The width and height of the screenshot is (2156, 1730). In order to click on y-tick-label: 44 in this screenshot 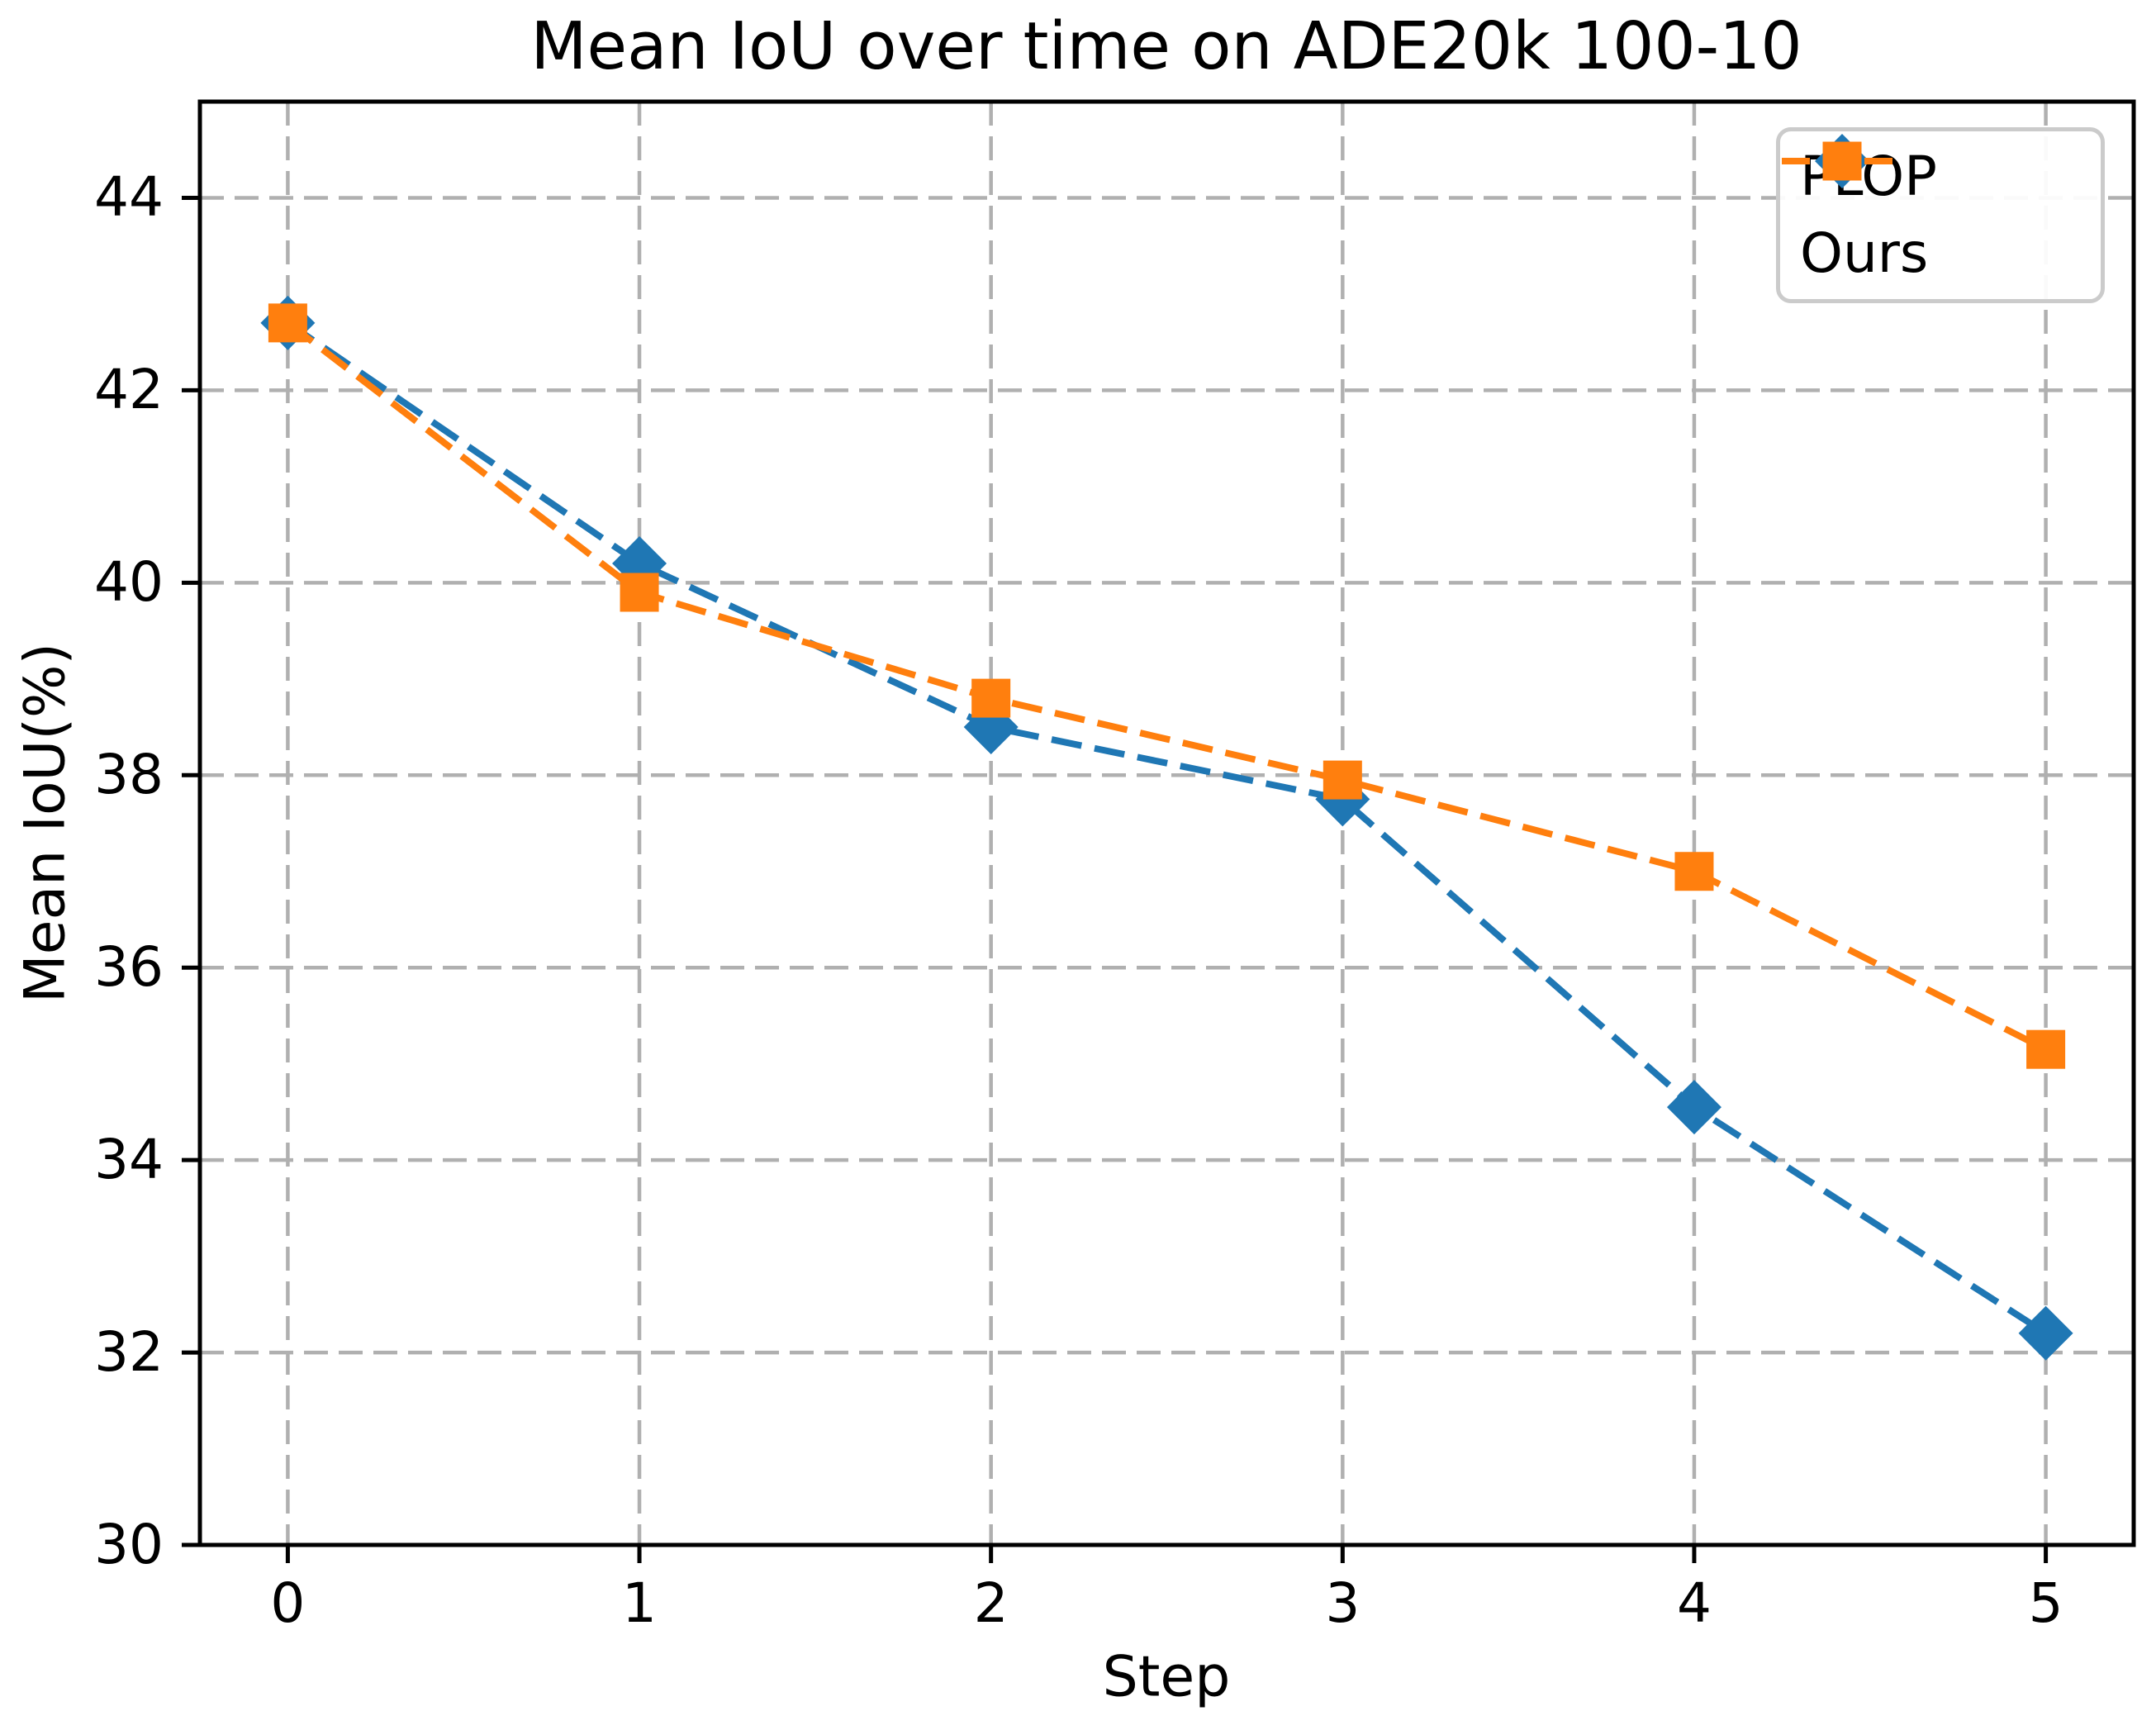, I will do `click(129, 198)`.